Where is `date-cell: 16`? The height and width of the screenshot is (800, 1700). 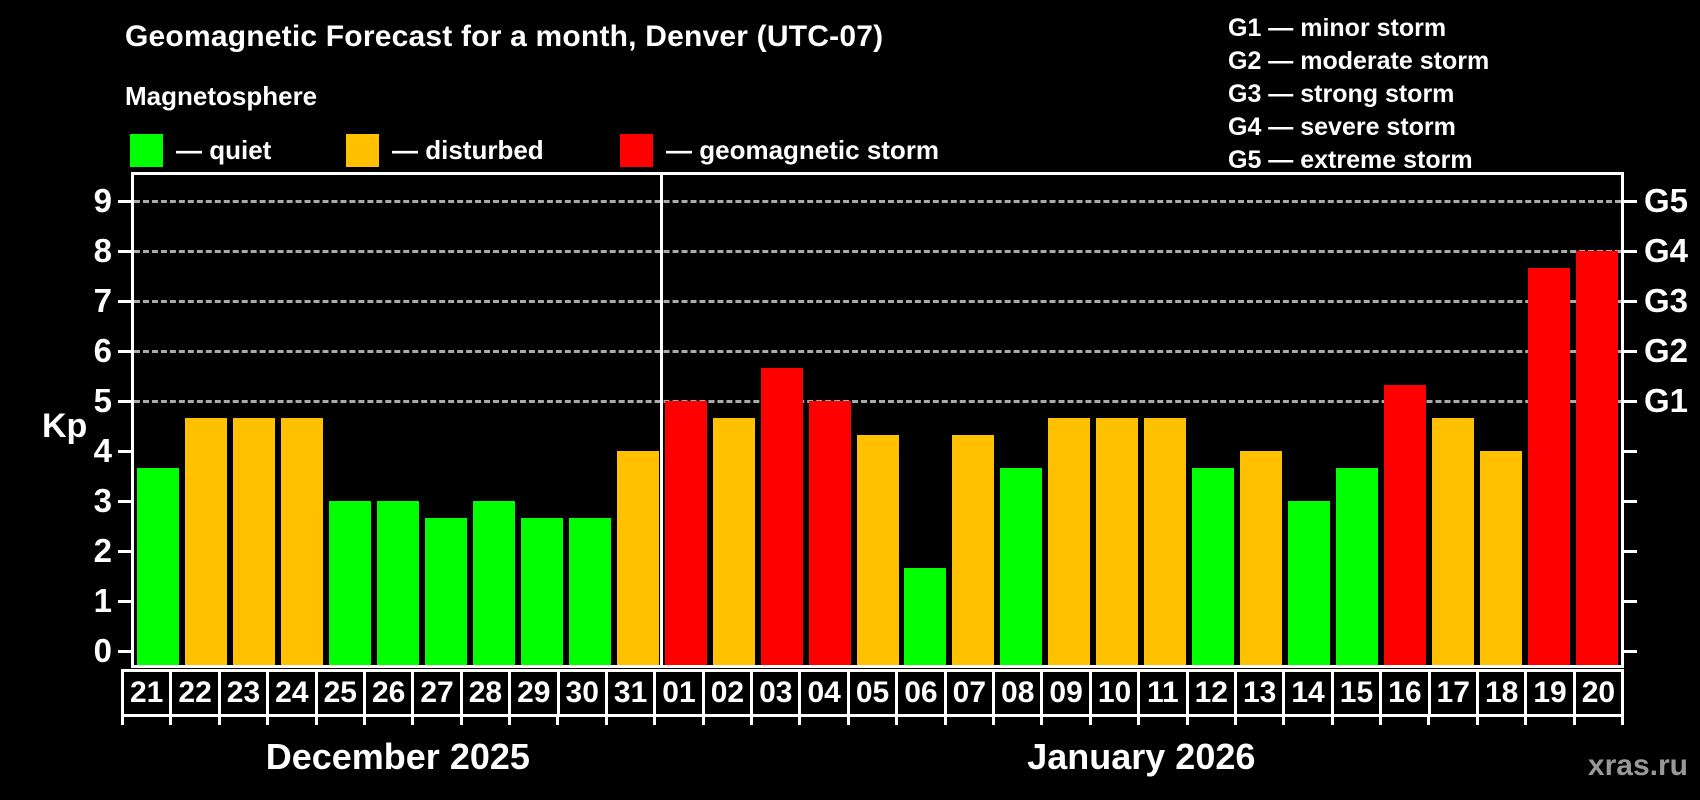
date-cell: 16 is located at coordinates (1405, 693).